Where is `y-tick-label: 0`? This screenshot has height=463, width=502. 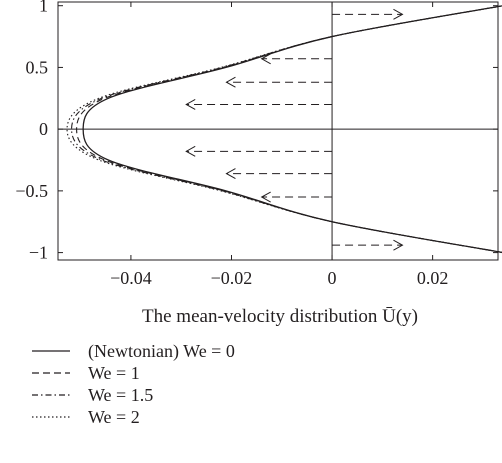
y-tick-label: 0 is located at coordinates (43, 129).